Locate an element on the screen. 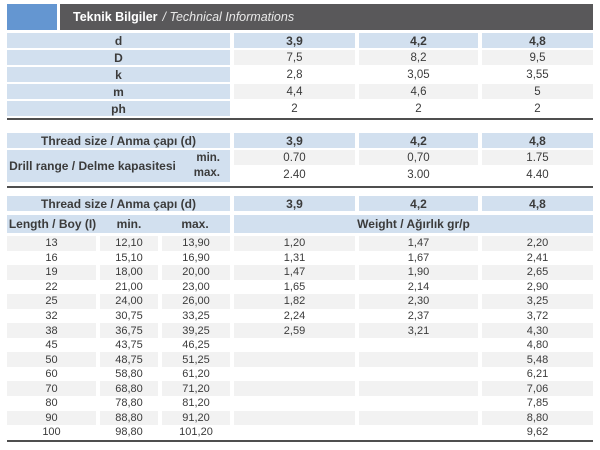 Image resolution: width=600 pixels, height=450 pixels. size-value: 5 is located at coordinates (537, 91).